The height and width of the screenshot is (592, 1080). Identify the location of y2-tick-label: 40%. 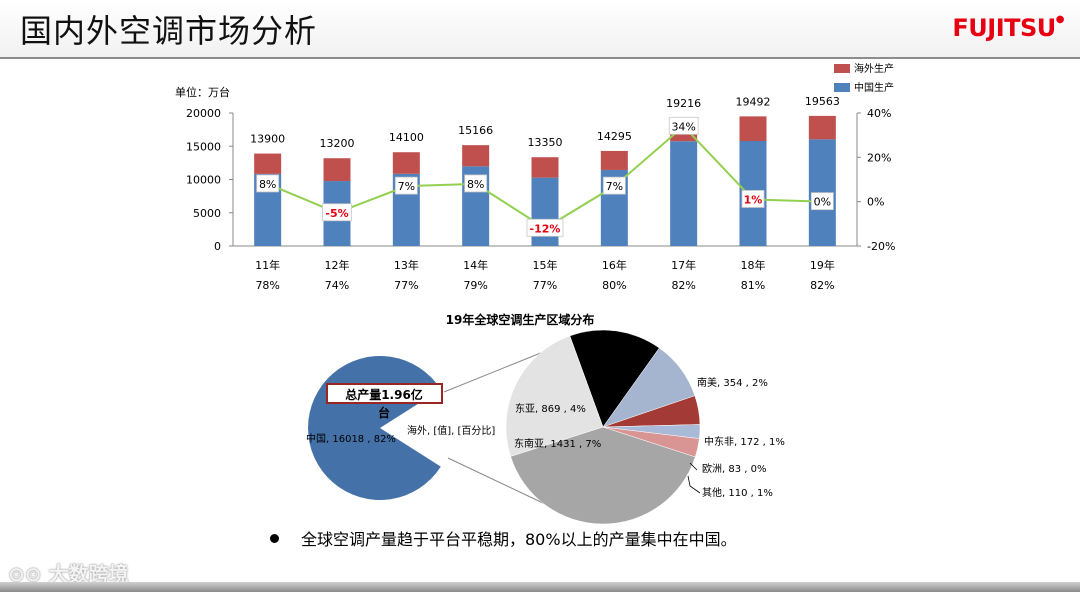
(879, 113).